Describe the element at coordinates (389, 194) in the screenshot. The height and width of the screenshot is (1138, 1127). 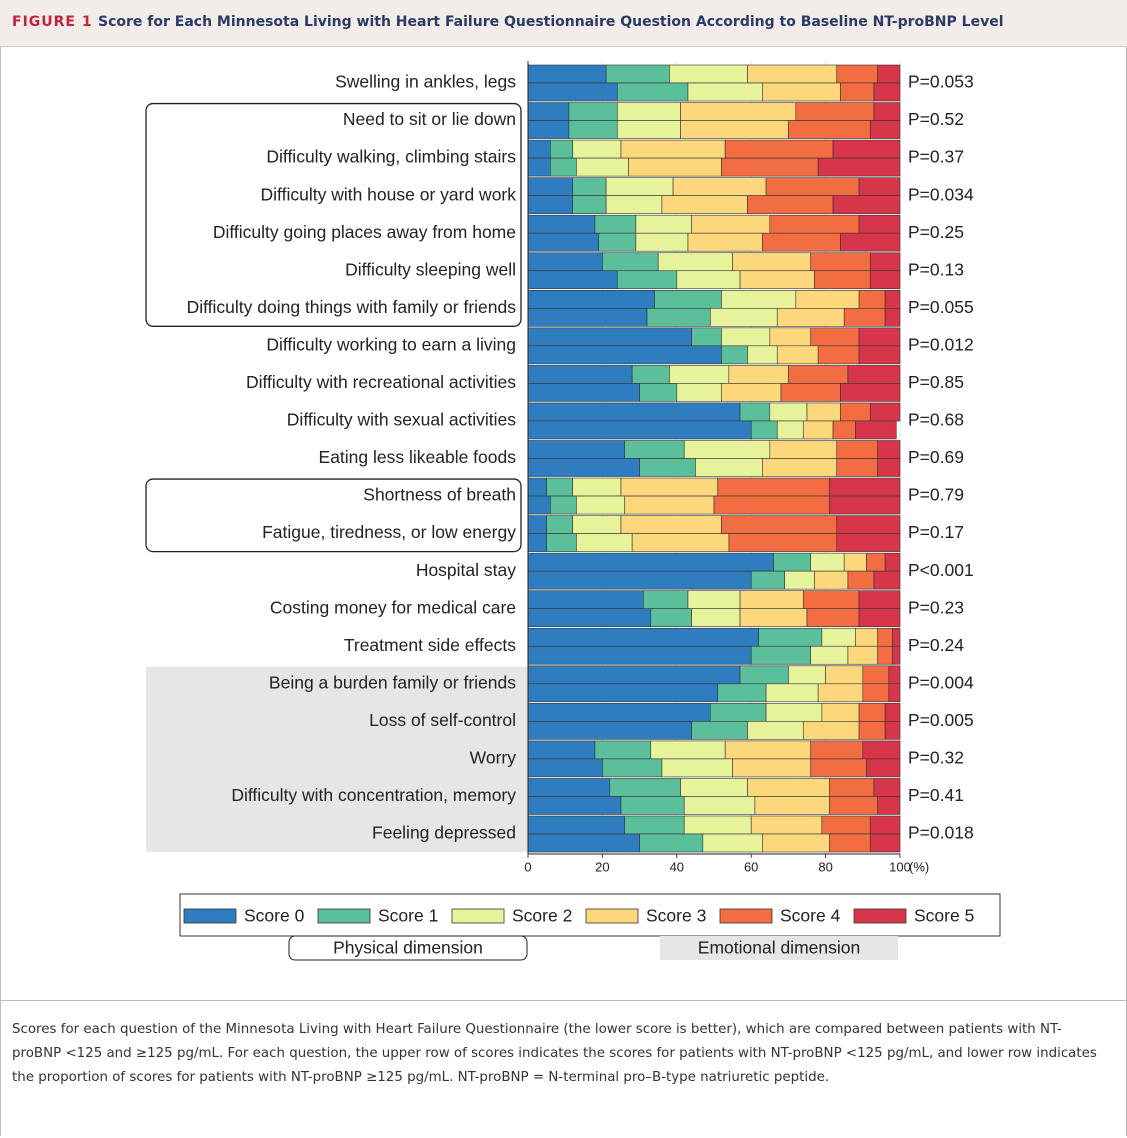
I see `question-label: Difficulty with house or yard work` at that location.